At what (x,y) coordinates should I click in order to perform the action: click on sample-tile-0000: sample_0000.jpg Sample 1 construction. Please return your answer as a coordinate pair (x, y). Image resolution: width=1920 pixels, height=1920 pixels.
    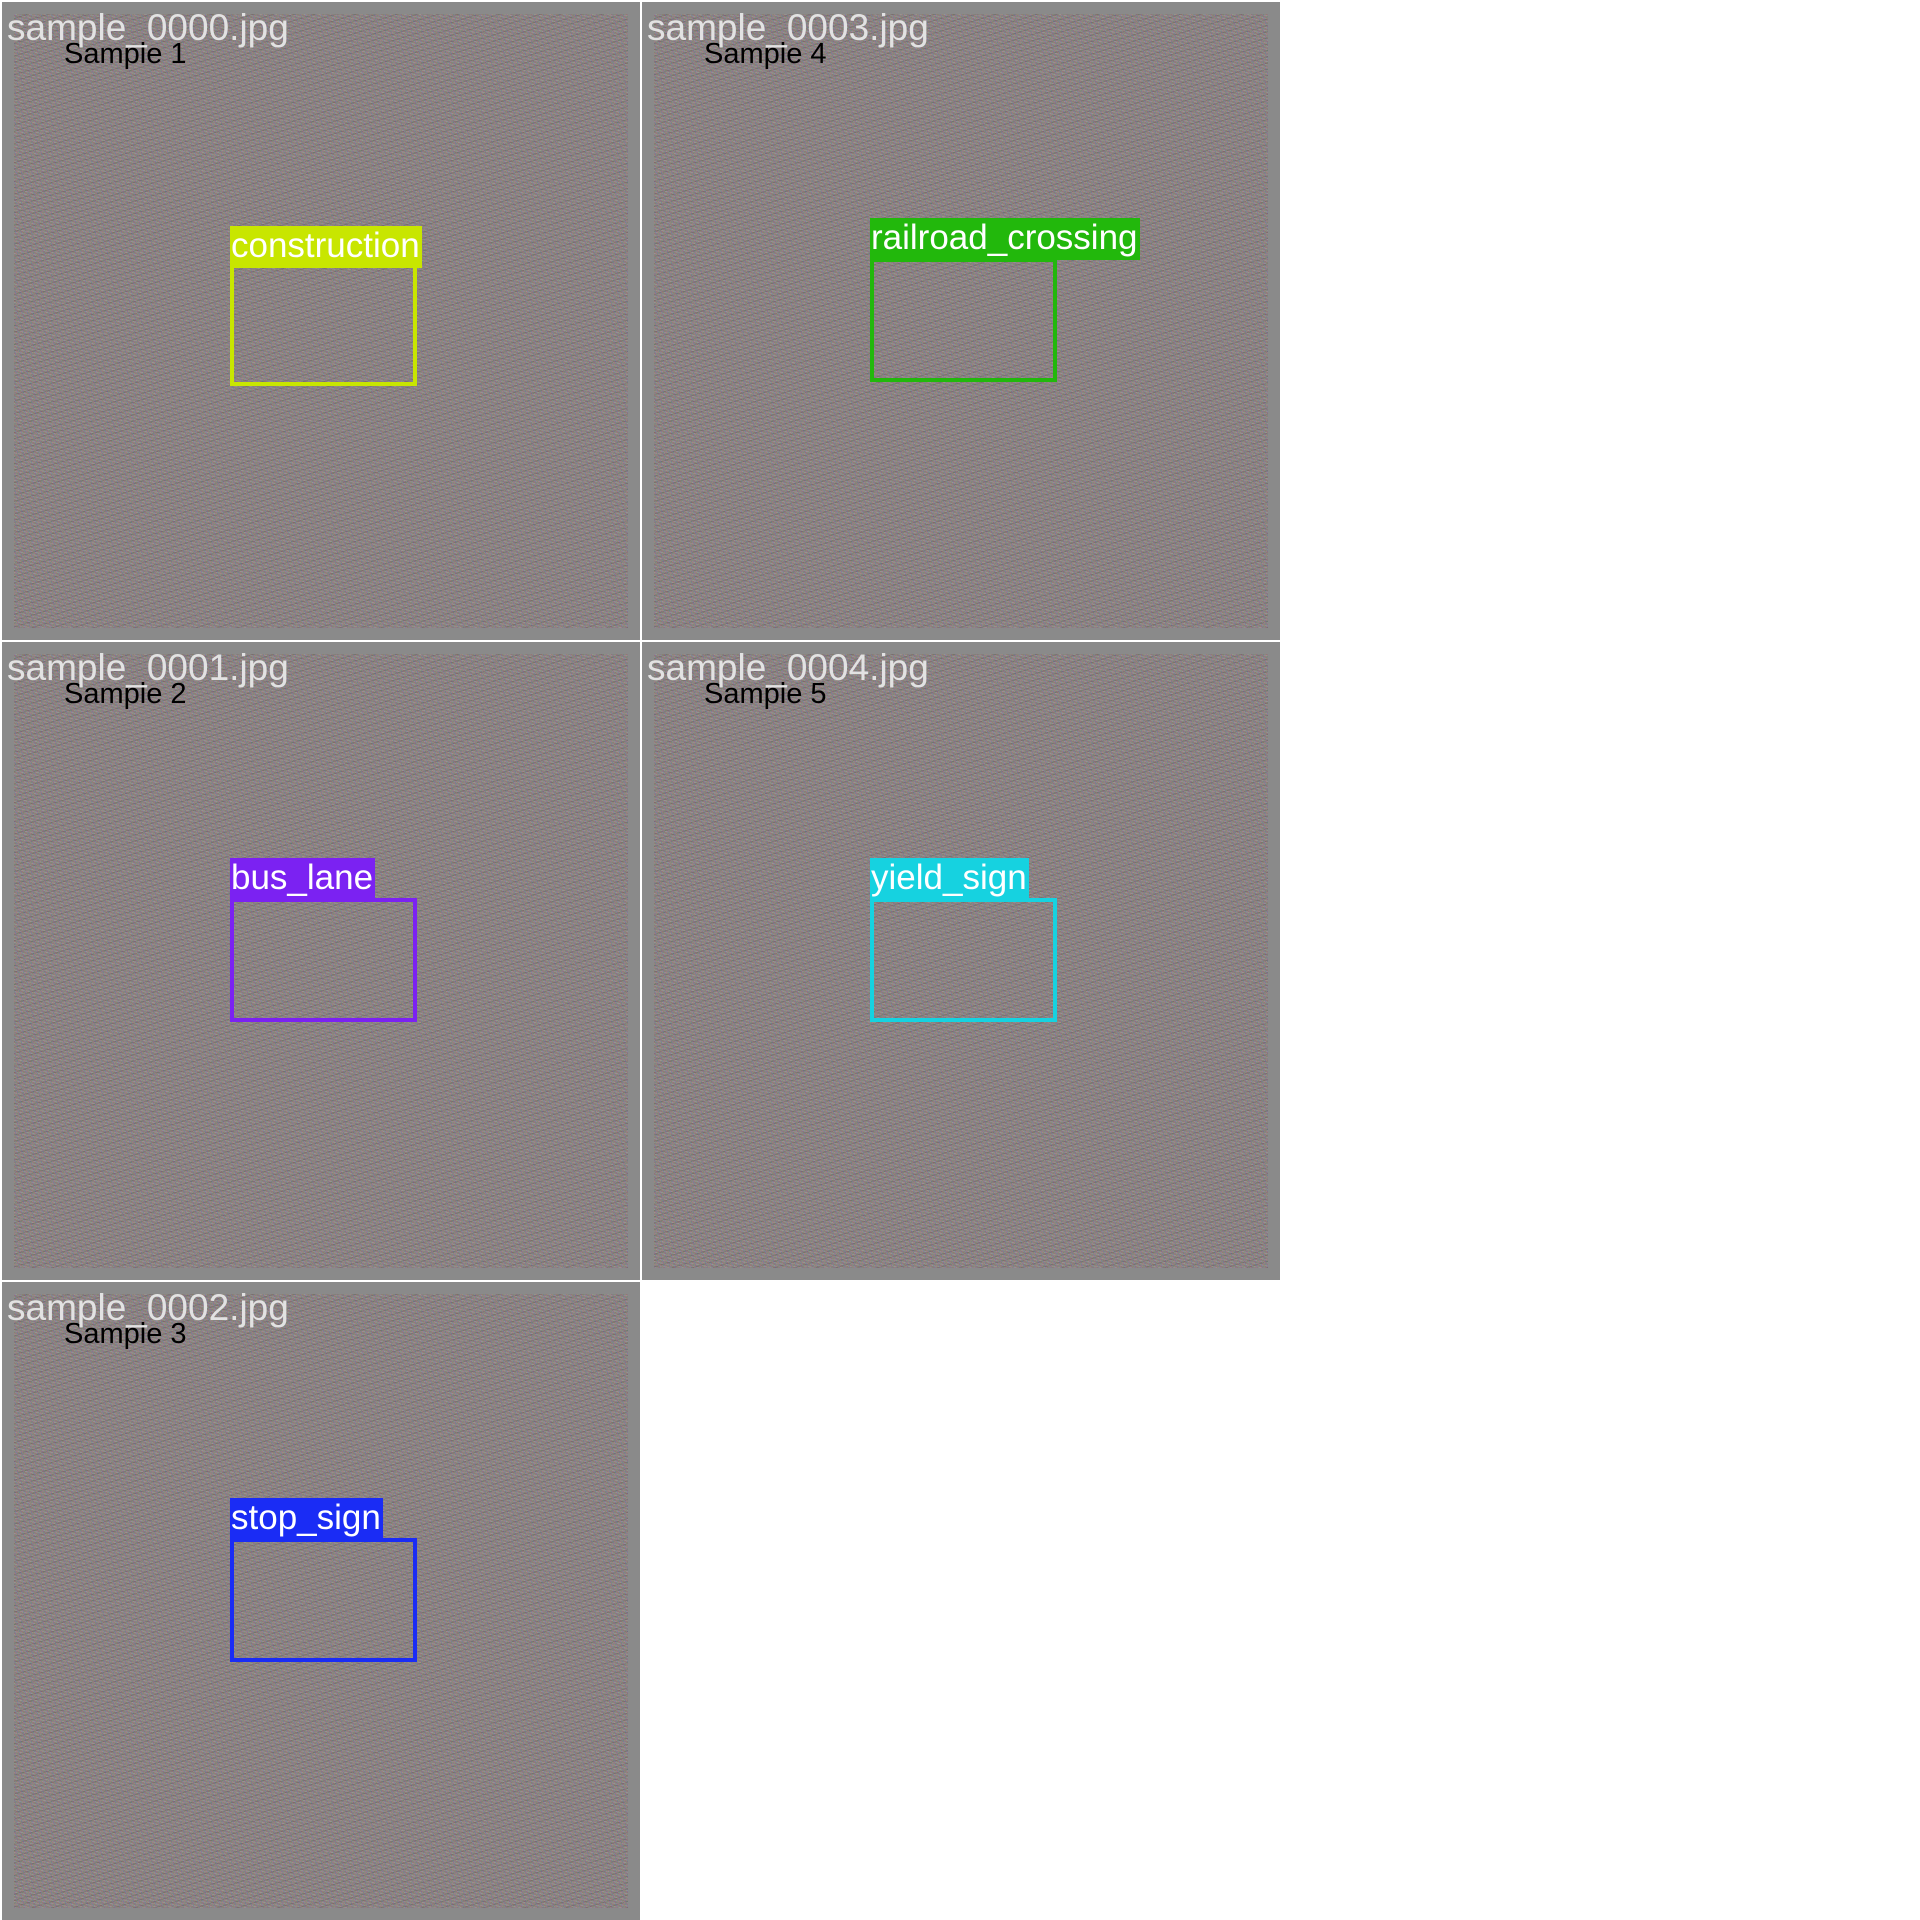
    Looking at the image, I should click on (321, 321).